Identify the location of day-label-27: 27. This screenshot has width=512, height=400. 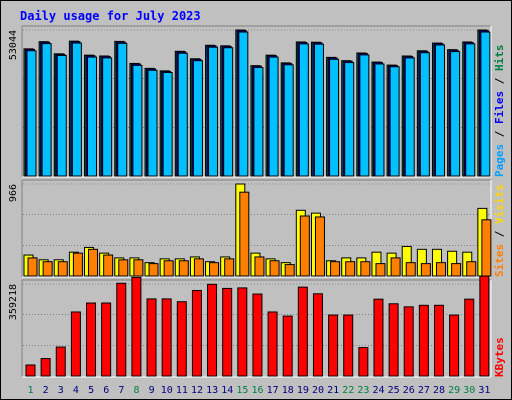
(424, 390).